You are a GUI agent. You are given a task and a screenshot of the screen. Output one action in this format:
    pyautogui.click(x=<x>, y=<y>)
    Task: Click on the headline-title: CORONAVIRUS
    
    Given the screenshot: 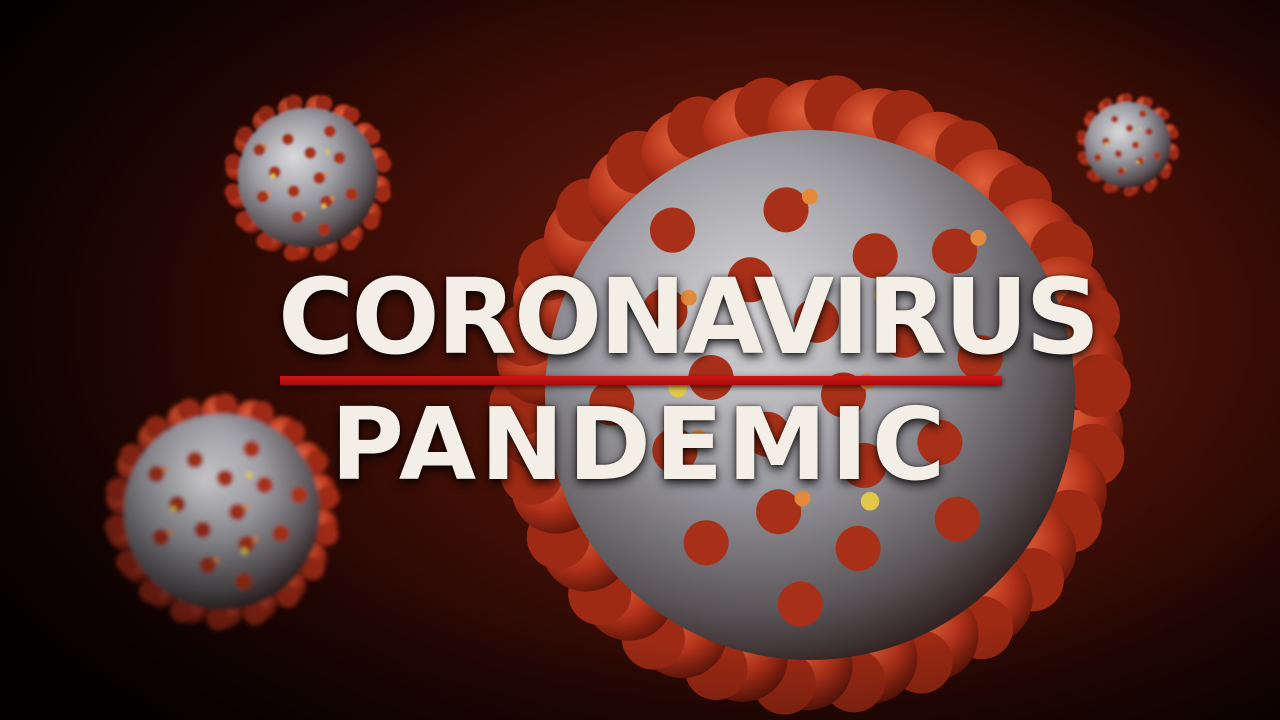 What is the action you would take?
    pyautogui.click(x=689, y=317)
    